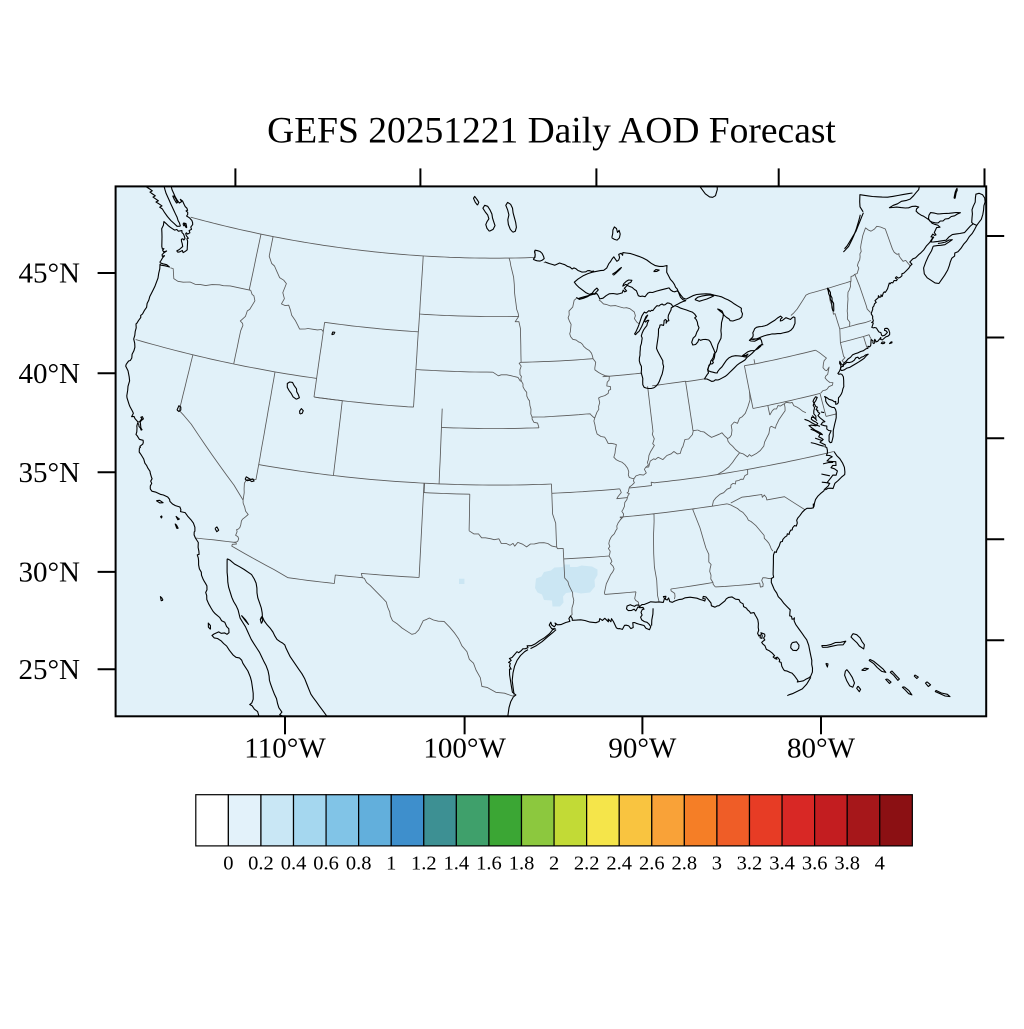  What do you see at coordinates (359, 864) in the screenshot?
I see `svg-text: 0.8` at bounding box center [359, 864].